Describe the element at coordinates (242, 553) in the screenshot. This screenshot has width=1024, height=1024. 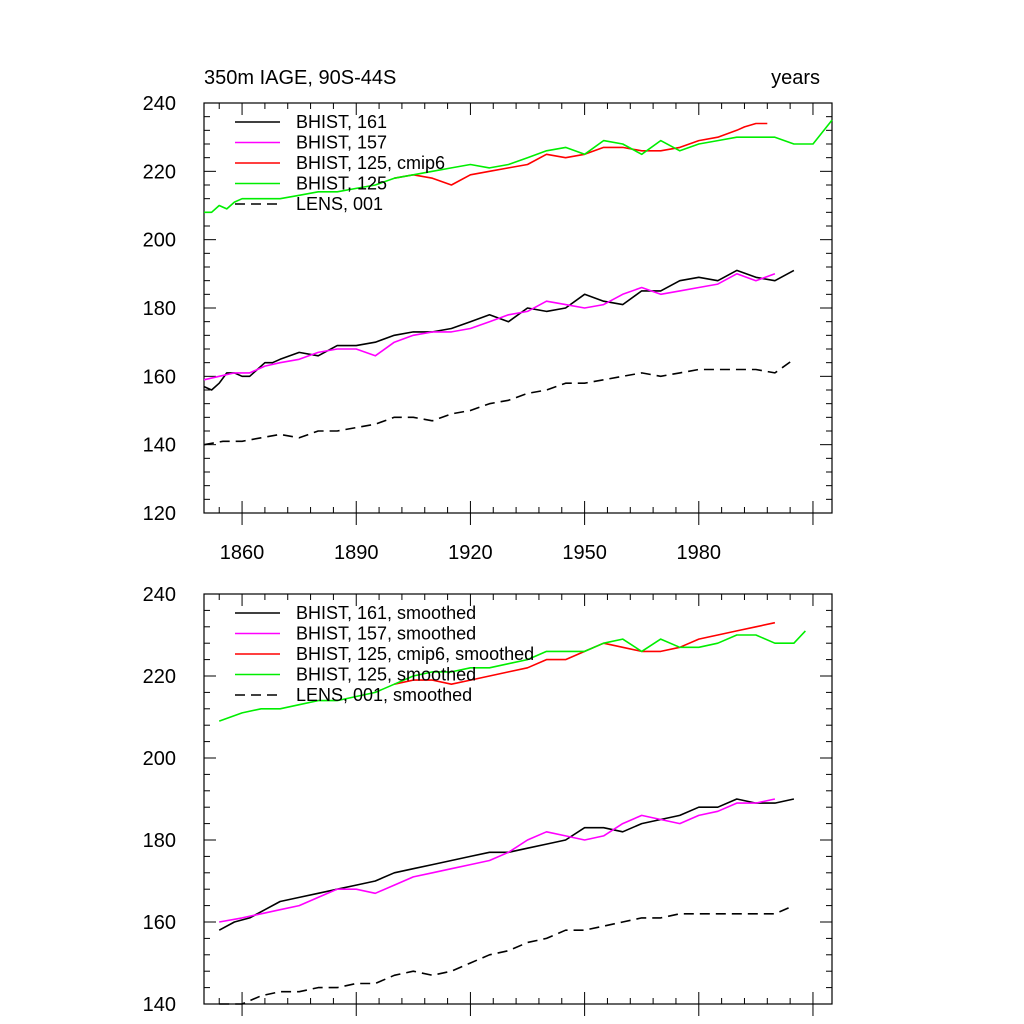
I see `x-tick-label: 1860` at that location.